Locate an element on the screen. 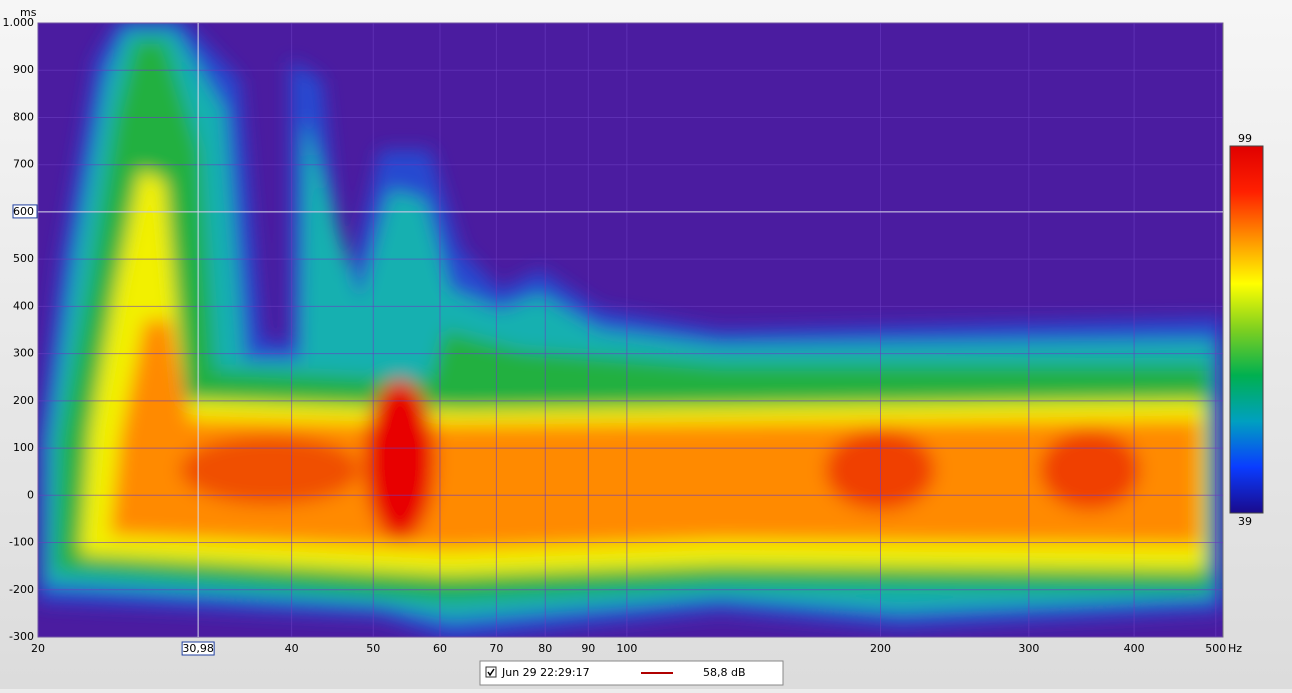  x-axis-unit: Hz is located at coordinates (1235, 648).